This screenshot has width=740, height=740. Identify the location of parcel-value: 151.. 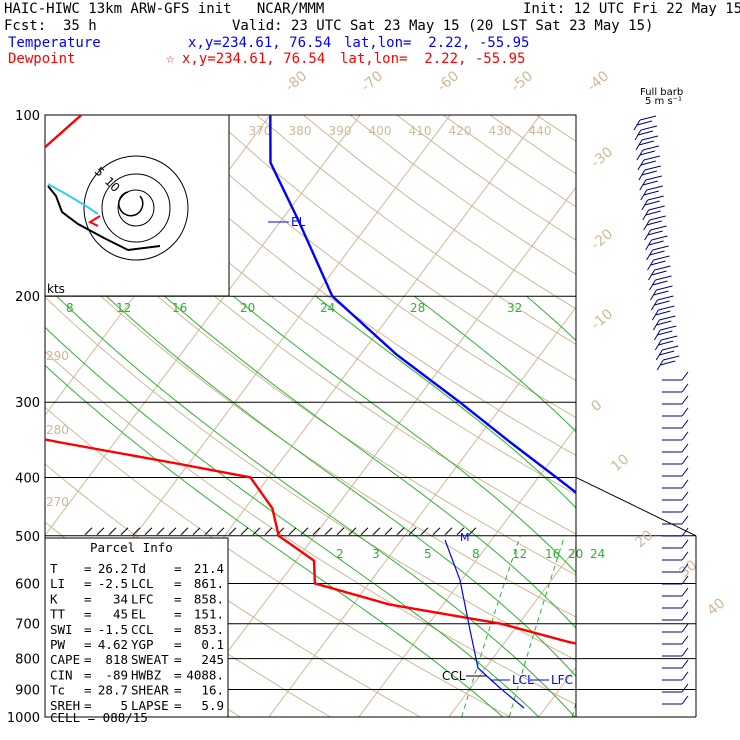
(209, 614).